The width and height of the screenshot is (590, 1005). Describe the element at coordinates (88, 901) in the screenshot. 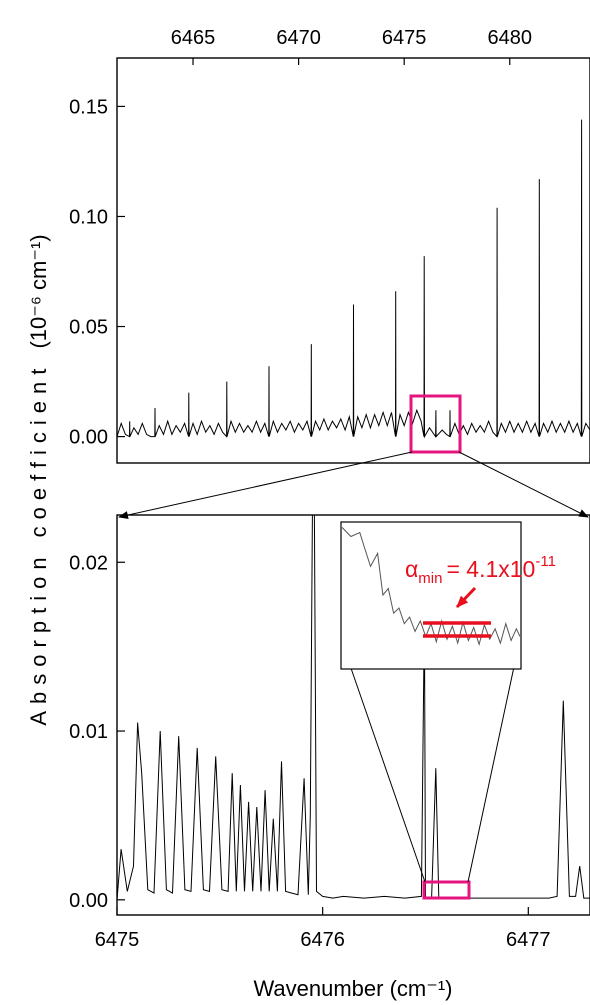

I see `zoom-y-tick-label: 0.00` at that location.